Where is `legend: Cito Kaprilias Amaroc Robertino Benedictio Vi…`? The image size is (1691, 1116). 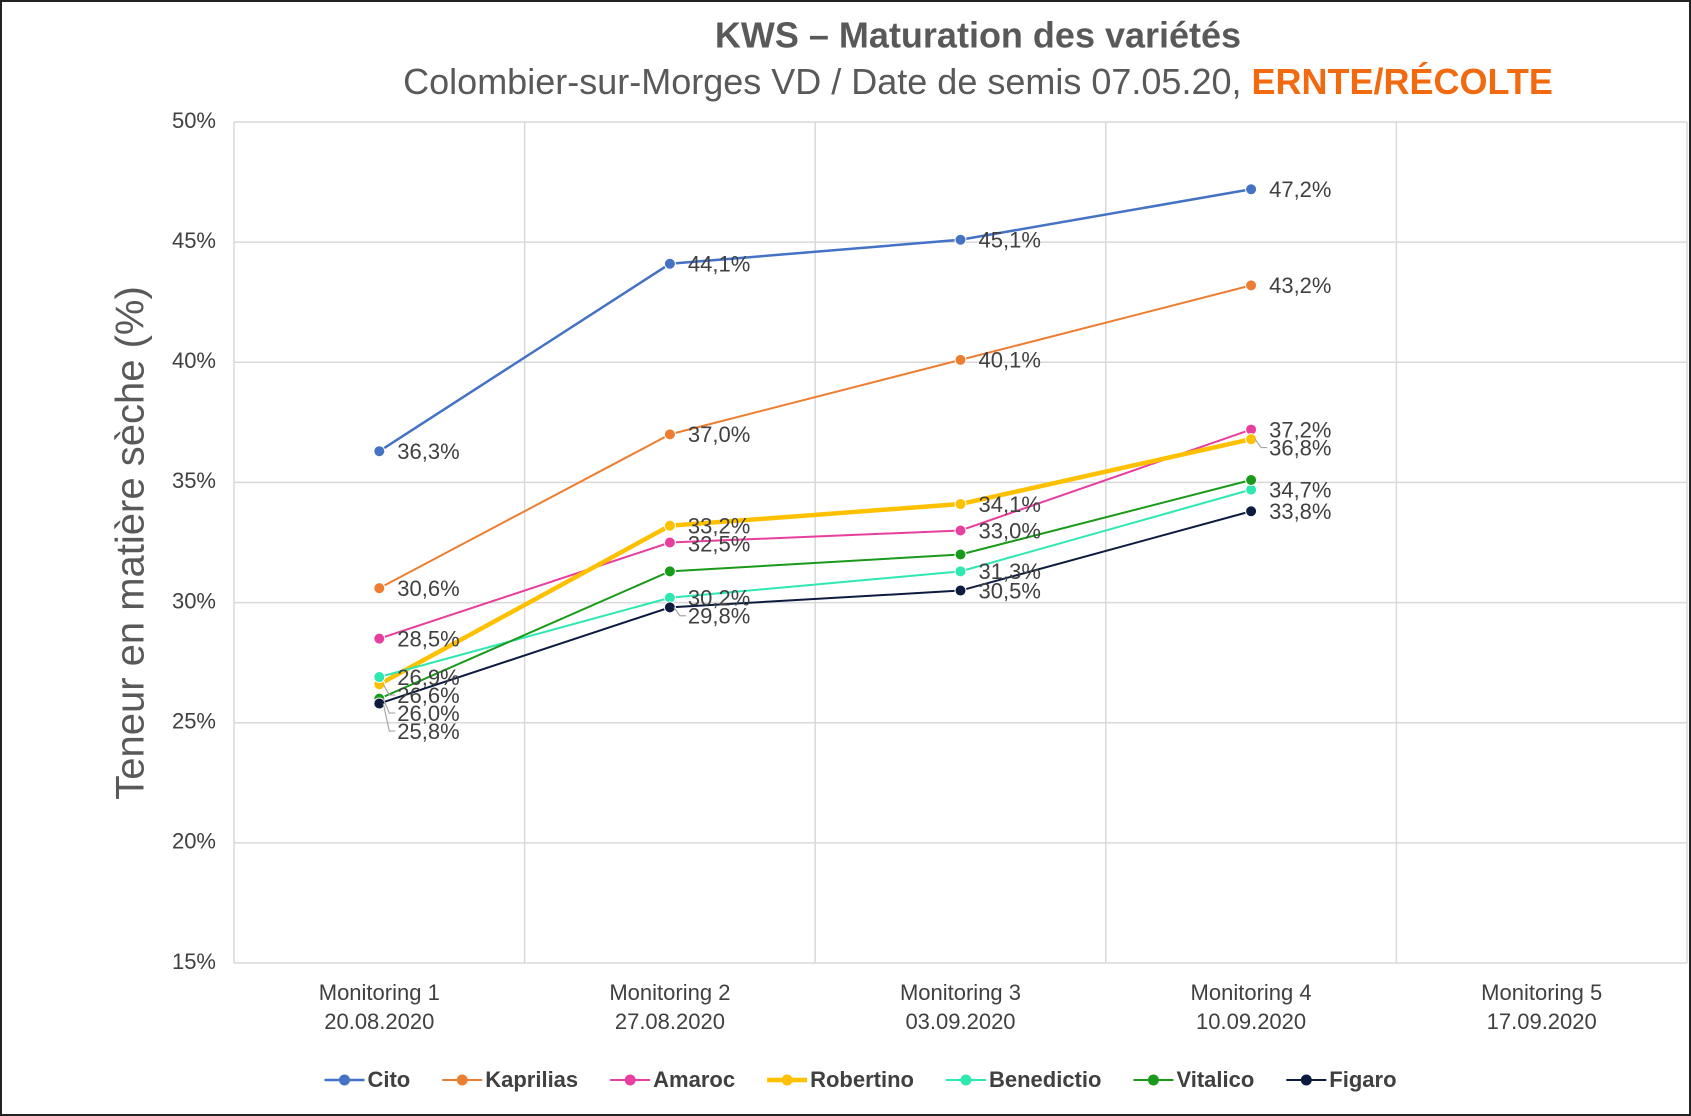 legend: Cito Kaprilias Amaroc Robertino Benedictio Vi… is located at coordinates (860, 1079).